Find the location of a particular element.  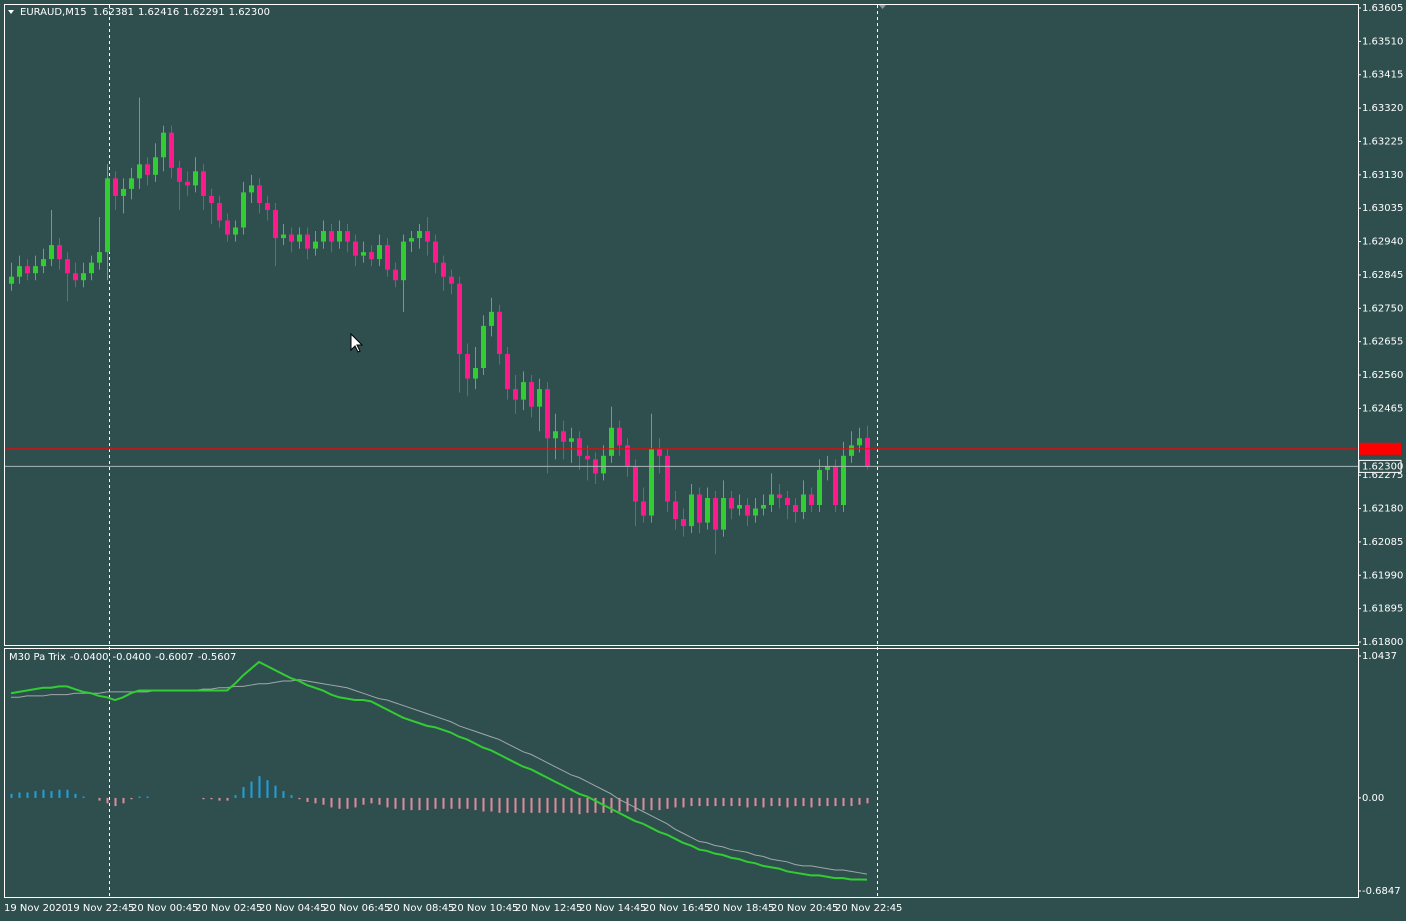

y-tick-label: 0.00 is located at coordinates (1373, 798).